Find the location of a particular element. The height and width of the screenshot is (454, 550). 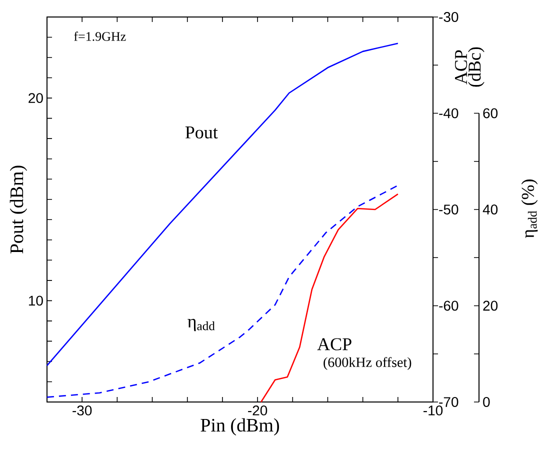

y3-tick-label: 20 is located at coordinates (490, 305).